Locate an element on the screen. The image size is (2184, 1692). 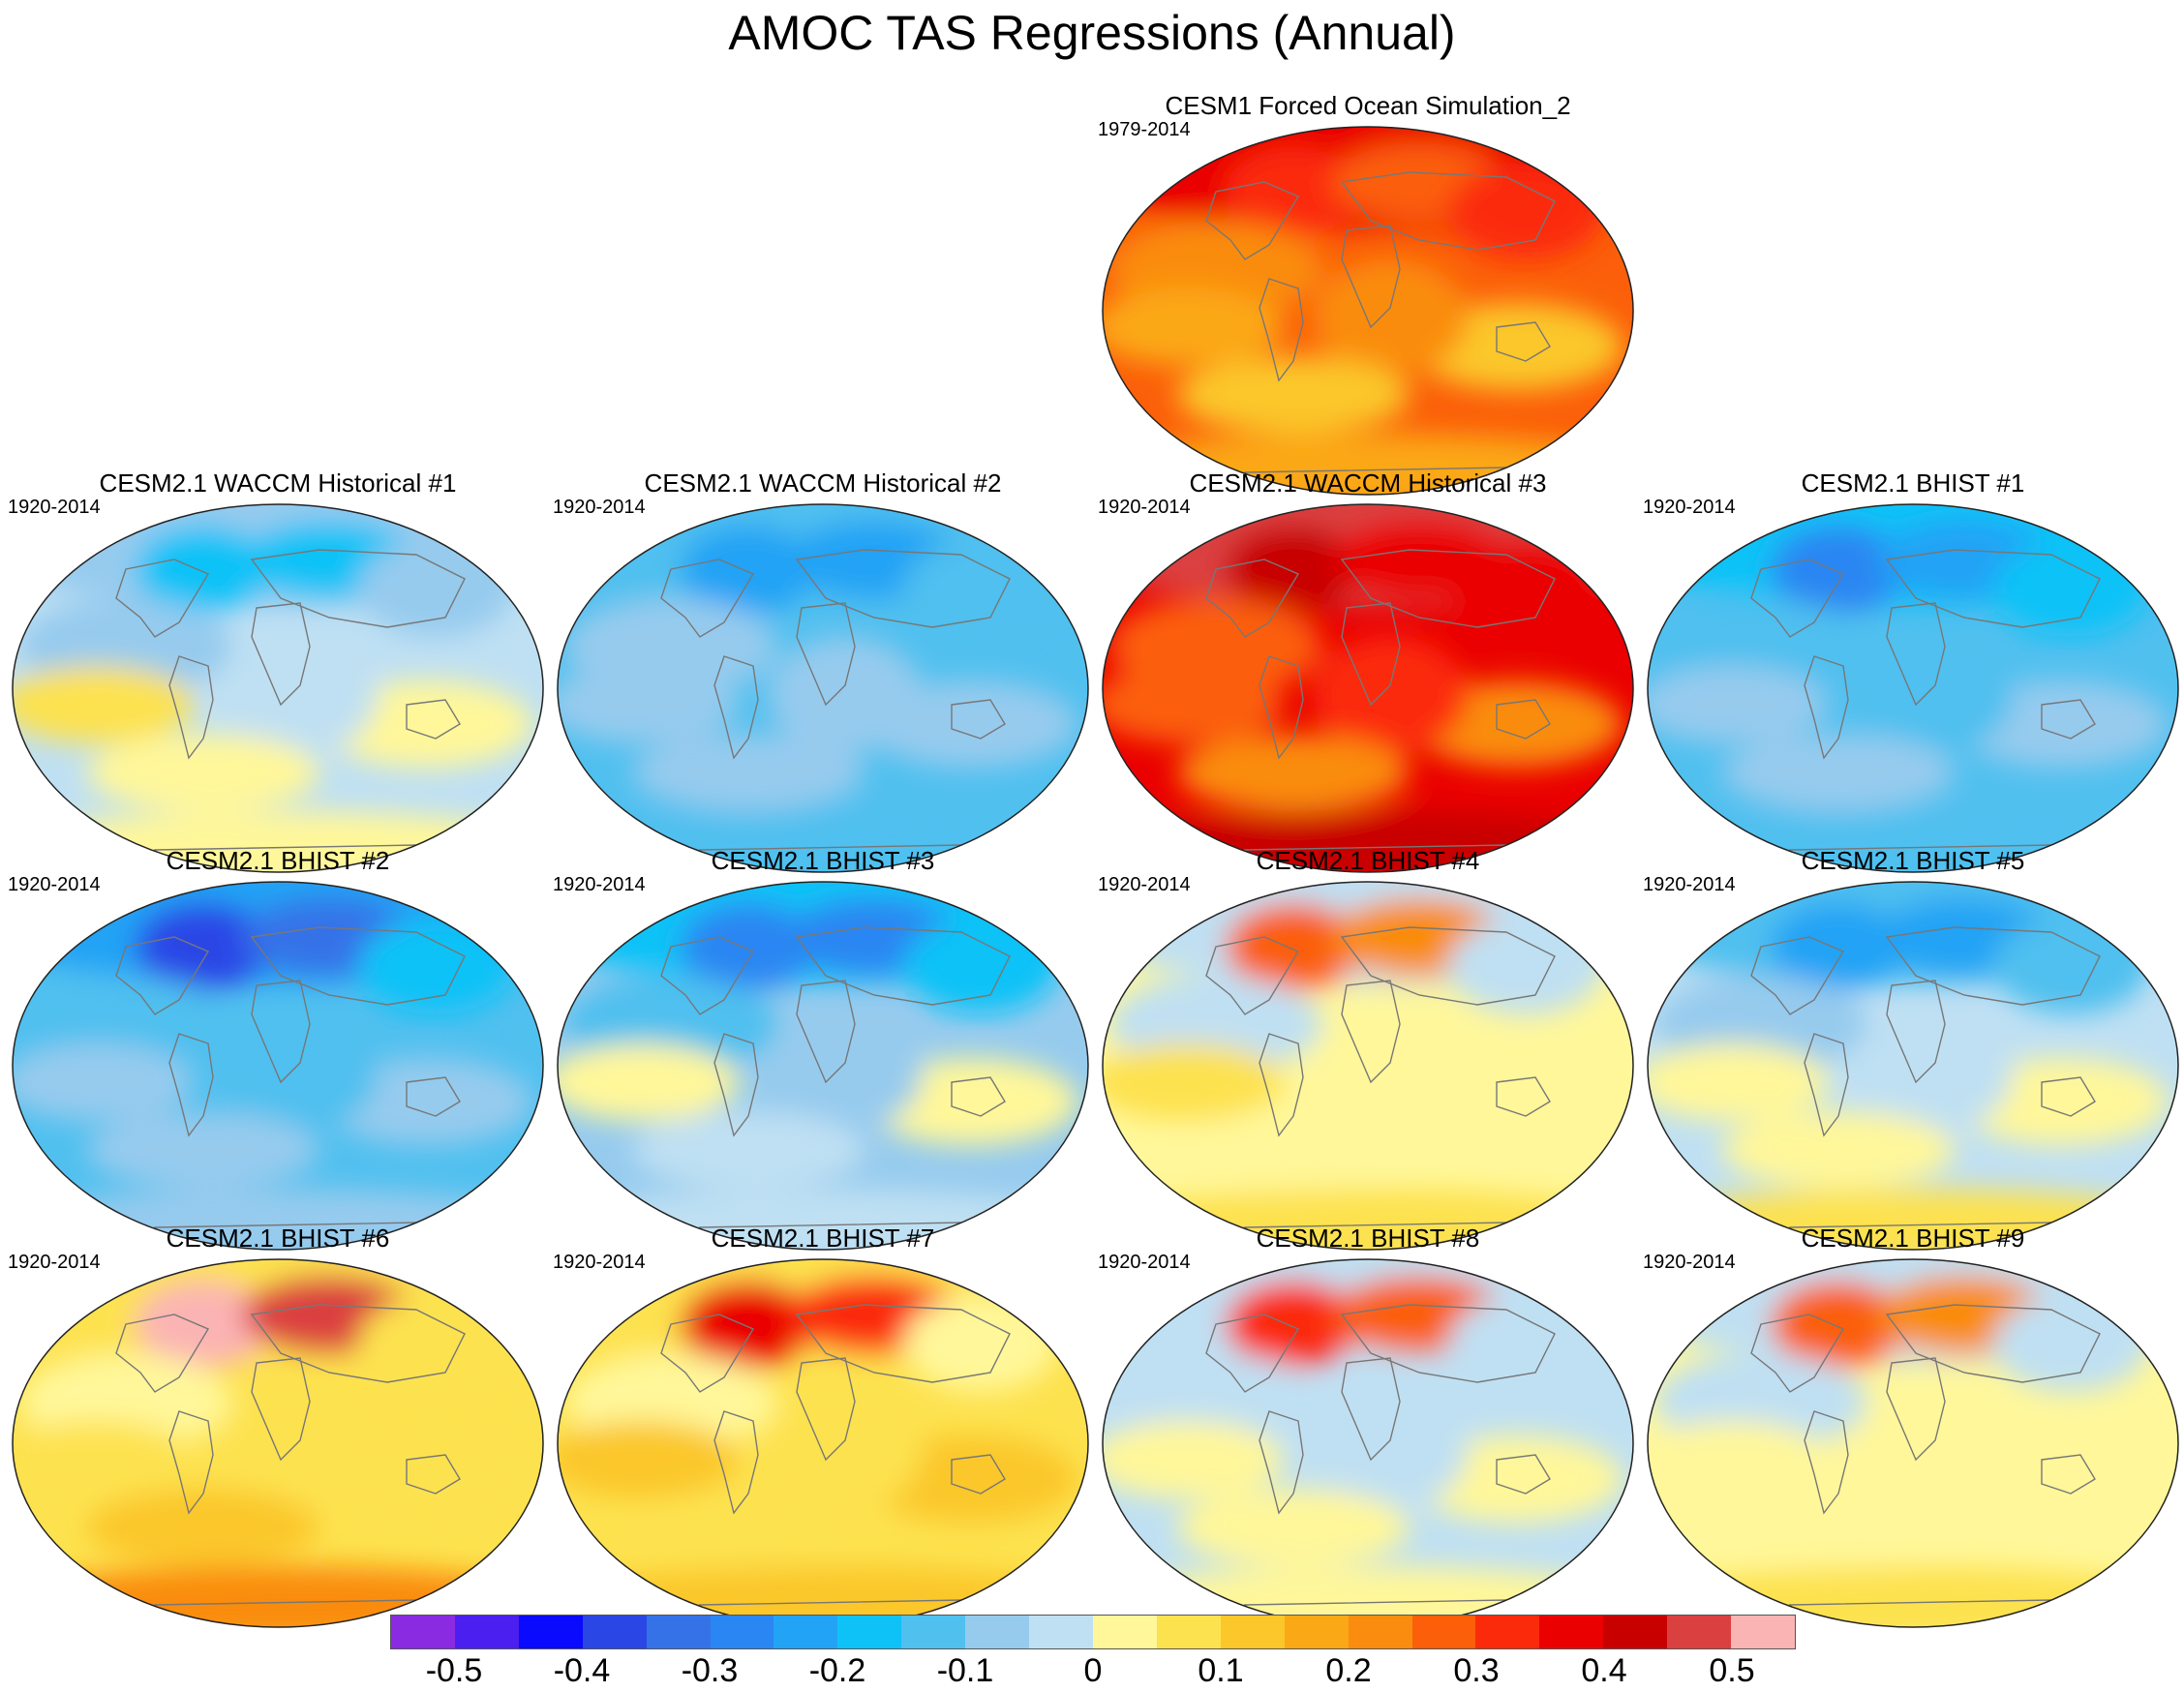
colorbar-tick-label: 0.2 is located at coordinates (1349, 1671).